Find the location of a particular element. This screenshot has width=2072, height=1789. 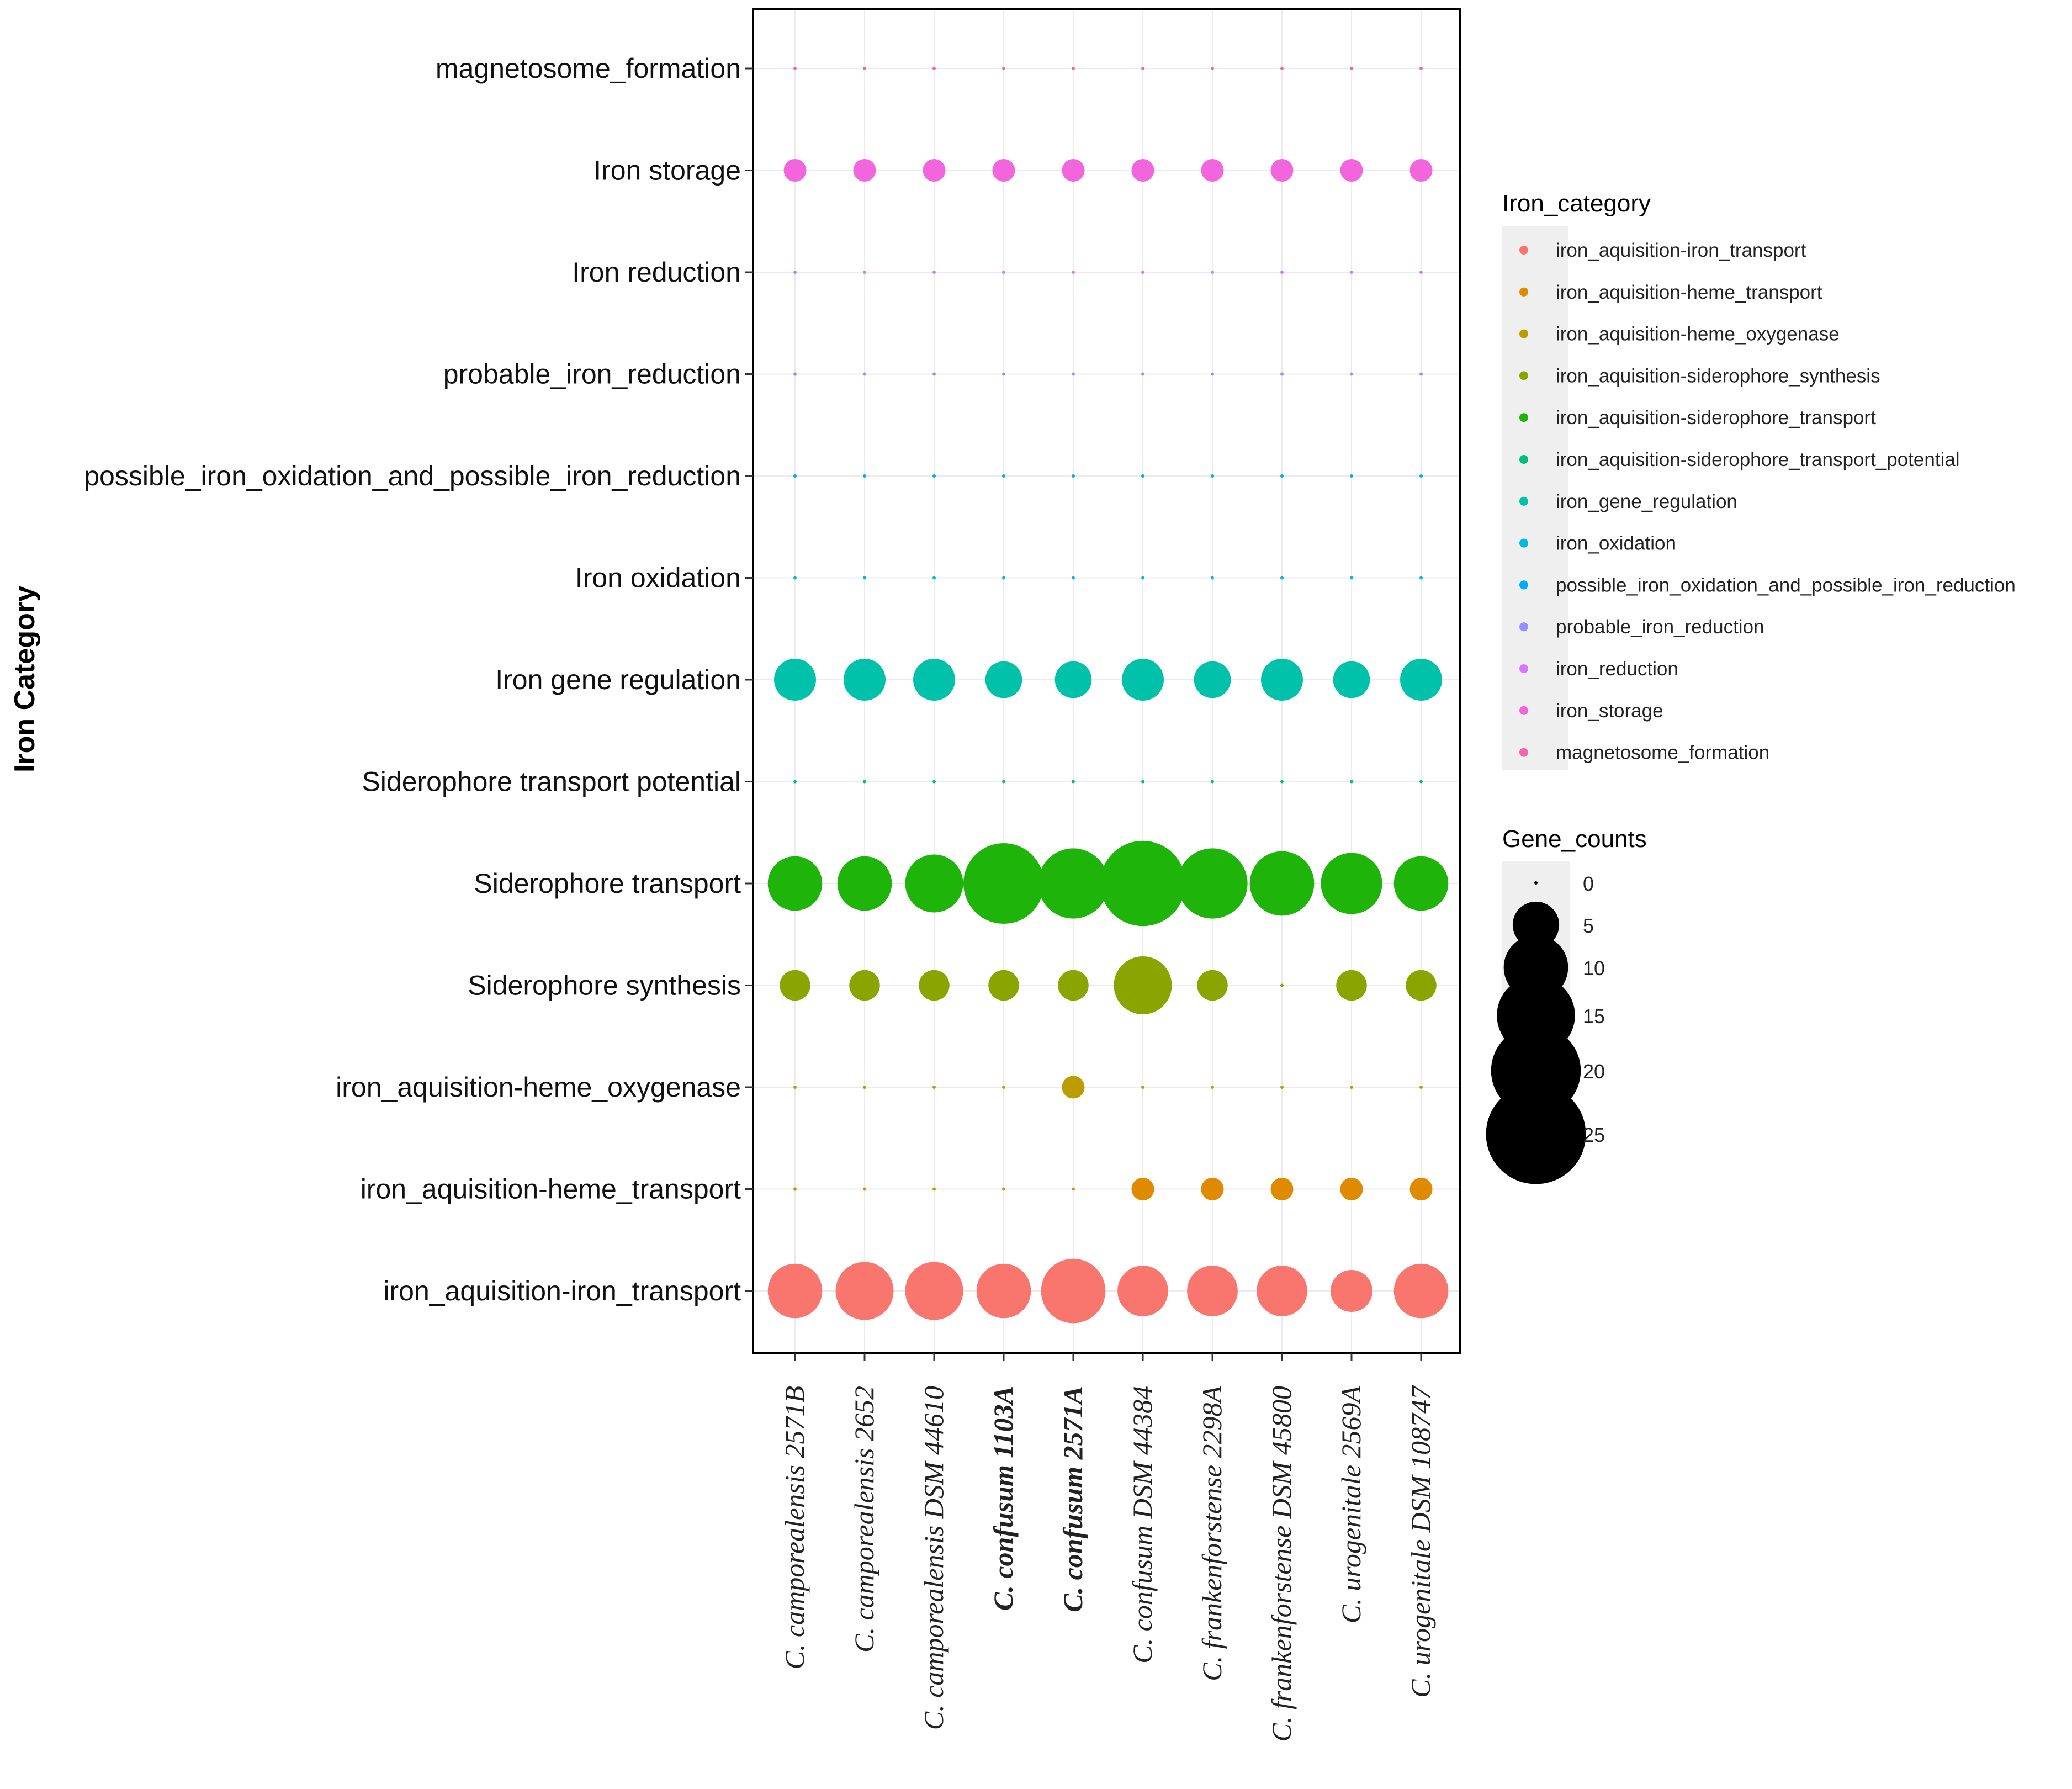

y-tick-label: iron_aquisition-iron_transport is located at coordinates (562, 1290).